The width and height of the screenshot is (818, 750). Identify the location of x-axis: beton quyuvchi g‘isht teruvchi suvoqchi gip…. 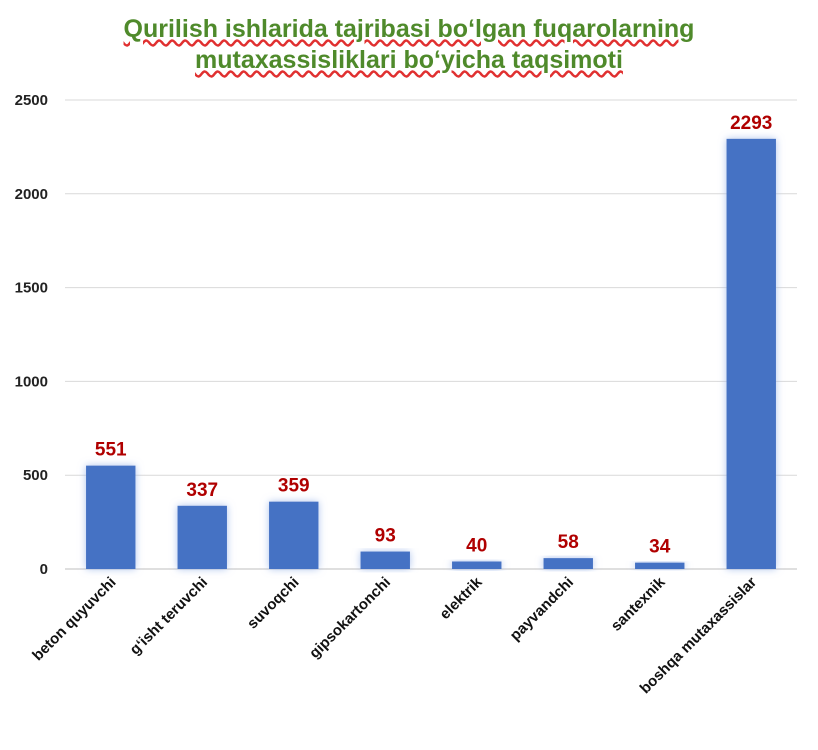
(394, 635).